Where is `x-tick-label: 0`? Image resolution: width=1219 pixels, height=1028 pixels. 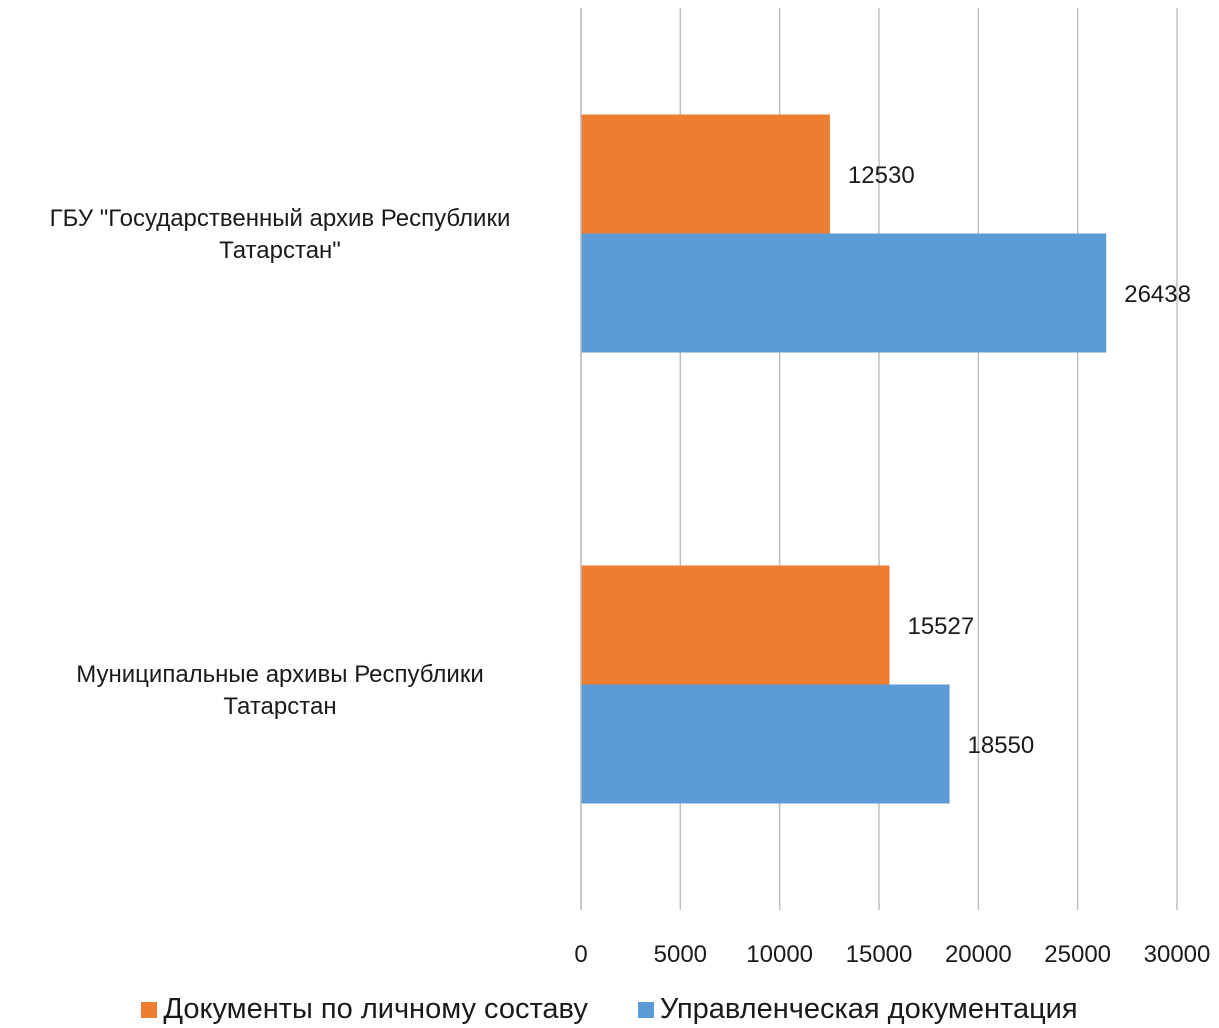
x-tick-label: 0 is located at coordinates (580, 954).